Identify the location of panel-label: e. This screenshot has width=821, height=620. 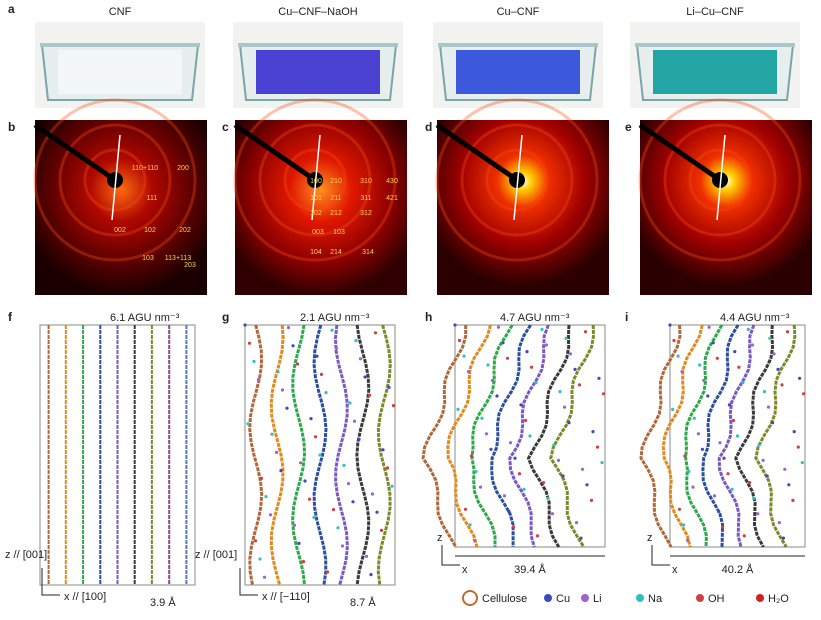
(628, 127).